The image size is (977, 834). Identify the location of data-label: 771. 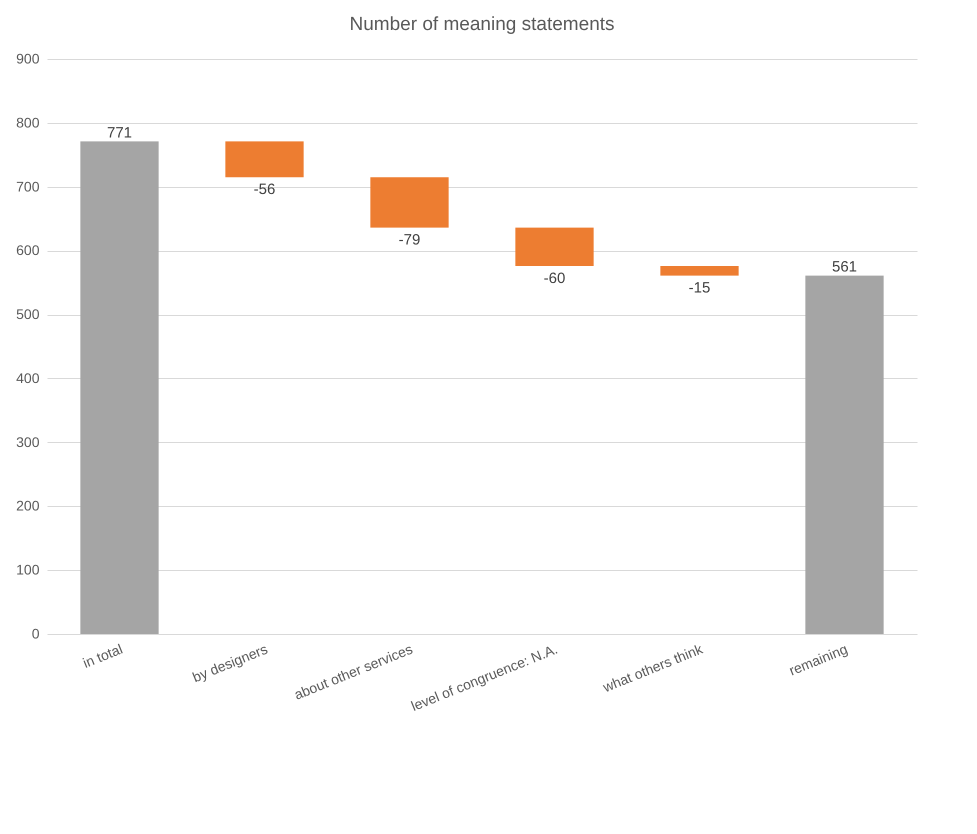
(119, 133).